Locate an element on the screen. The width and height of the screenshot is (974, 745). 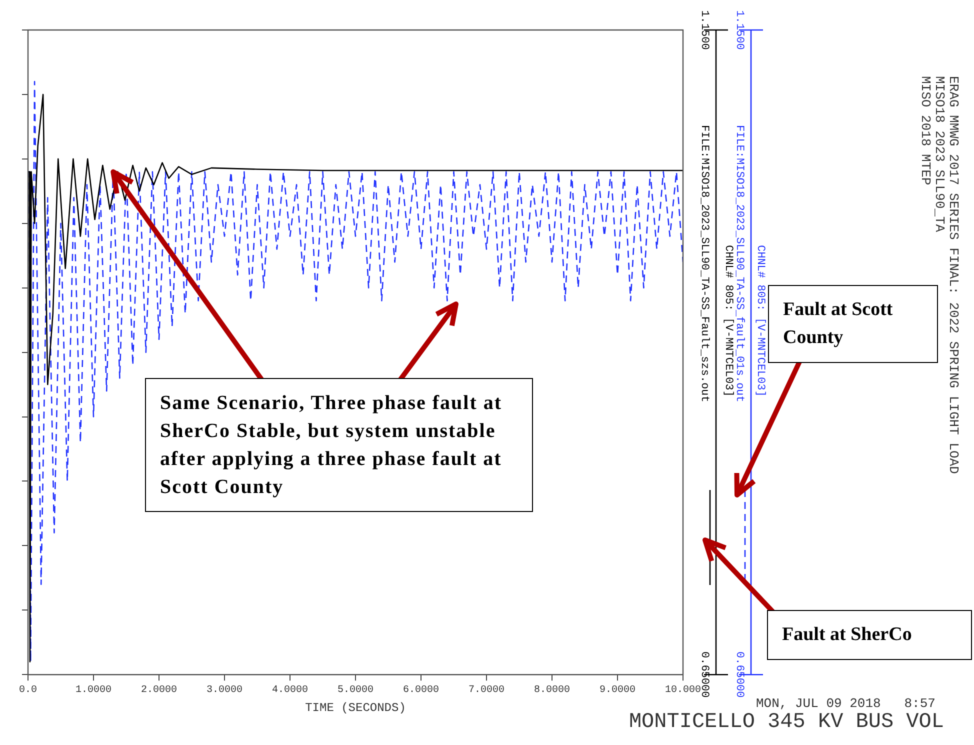
text: MON, JUL 09 2018 8:57 is located at coordinates (846, 703).